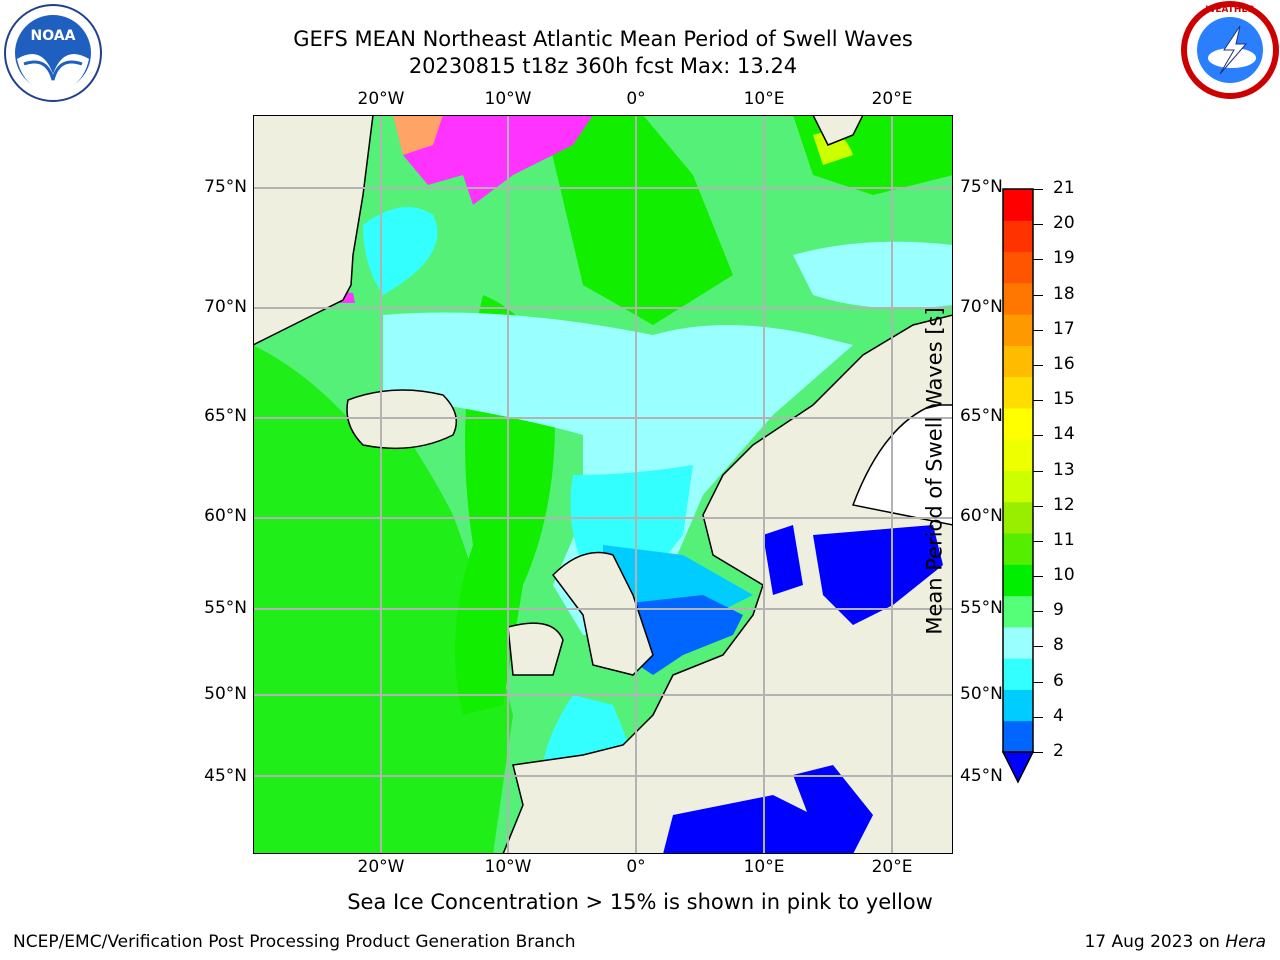  What do you see at coordinates (892, 99) in the screenshot?
I see `lon-label-top: 20°E` at bounding box center [892, 99].